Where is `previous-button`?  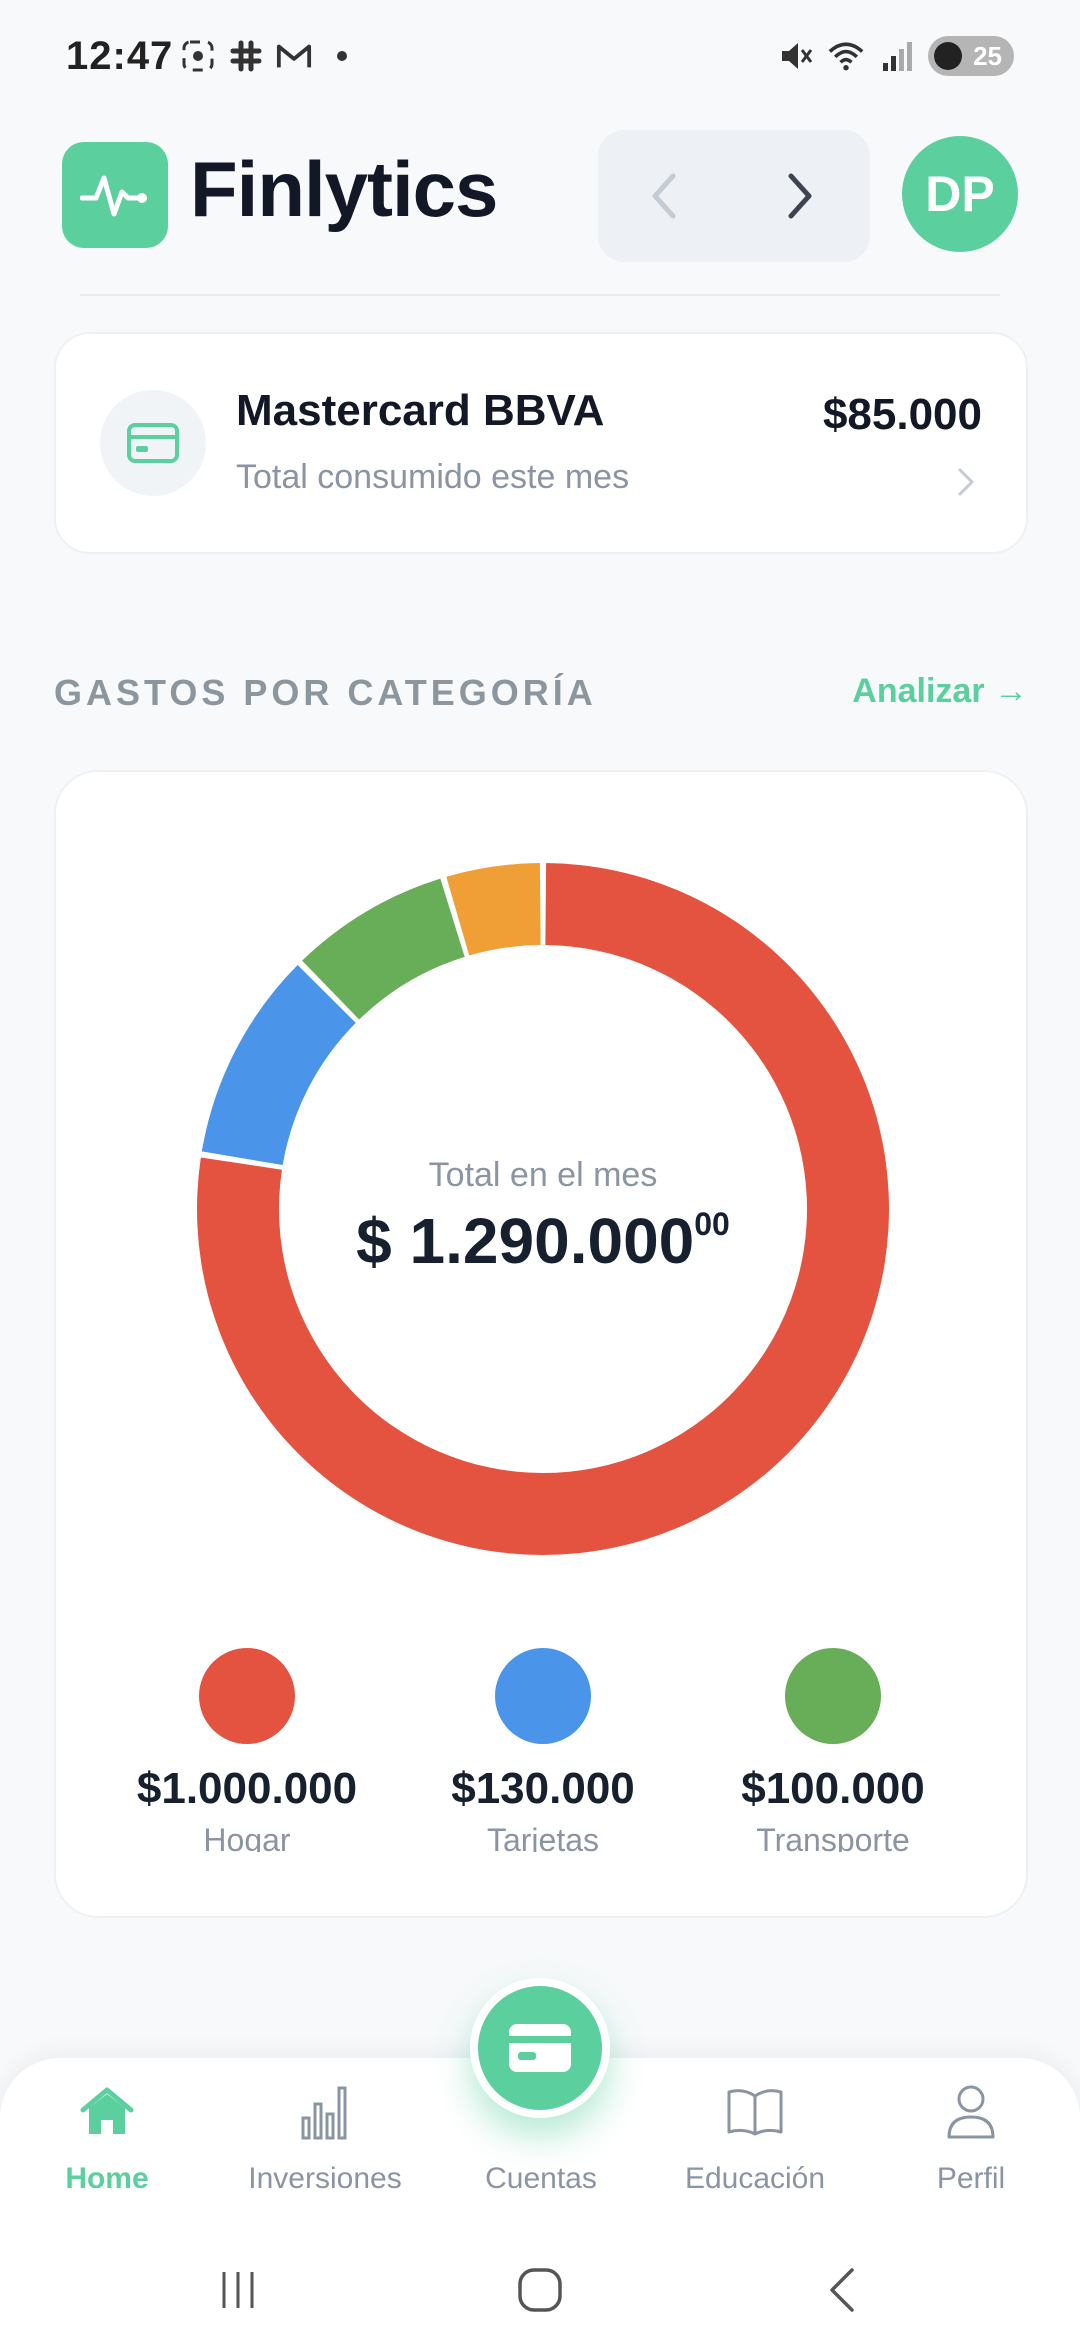
previous-button is located at coordinates (664, 196).